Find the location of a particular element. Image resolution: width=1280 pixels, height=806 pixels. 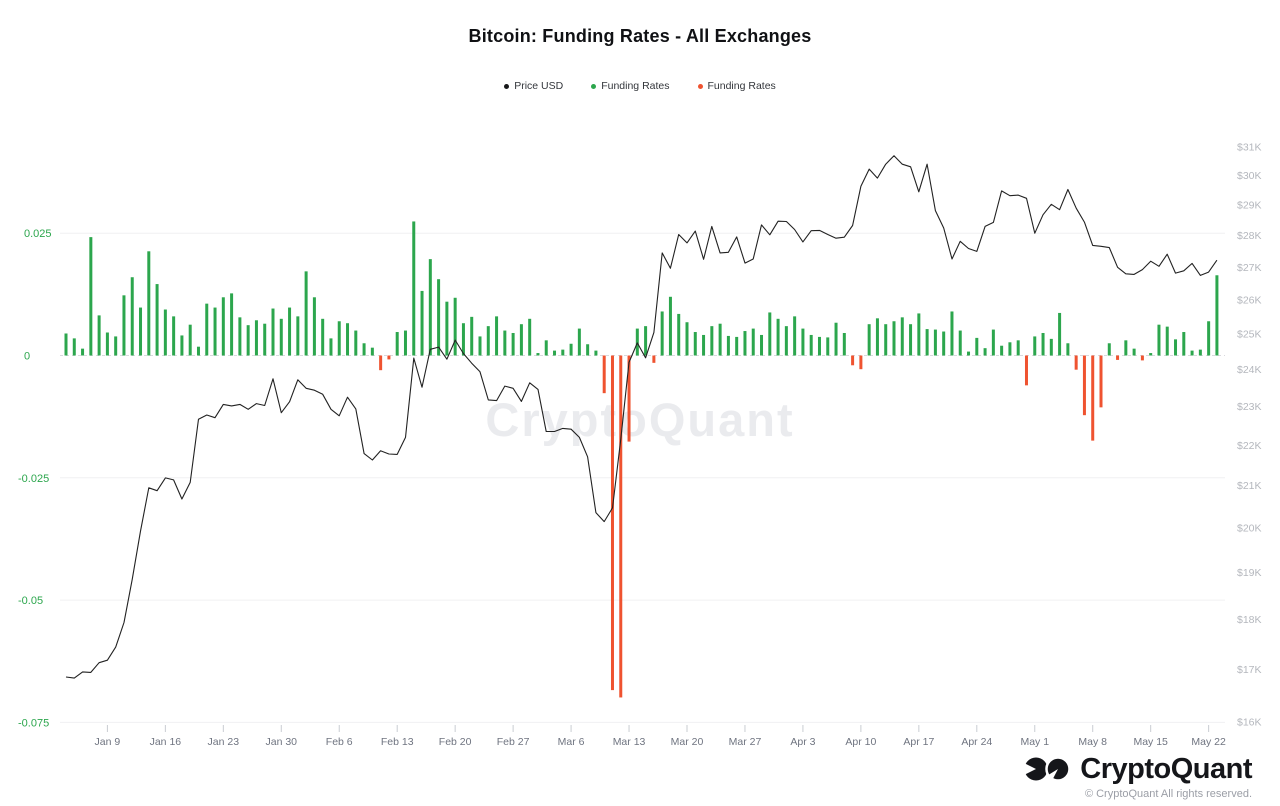

x-axis-tick-label: Jan 16 is located at coordinates (166, 742).